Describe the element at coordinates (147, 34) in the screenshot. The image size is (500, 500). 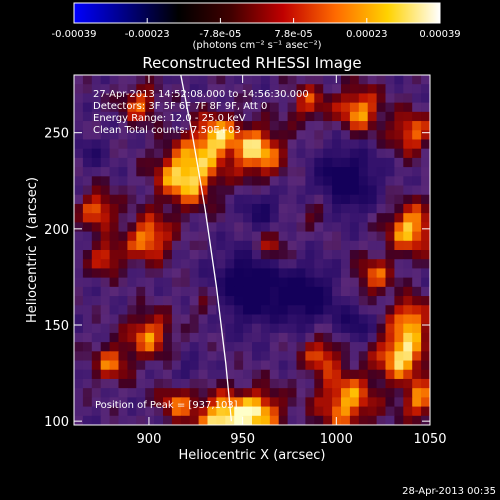
I see `colorbar-tick-label: -0.00023` at that location.